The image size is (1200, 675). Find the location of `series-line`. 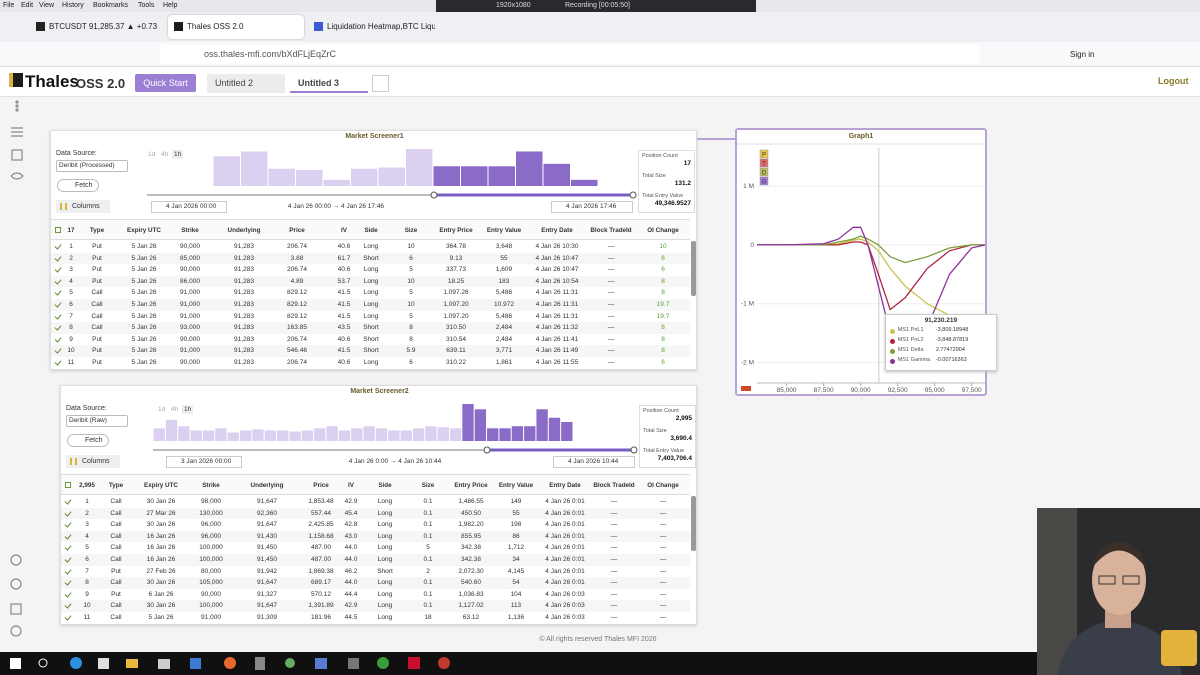

series-line is located at coordinates (871, 295).